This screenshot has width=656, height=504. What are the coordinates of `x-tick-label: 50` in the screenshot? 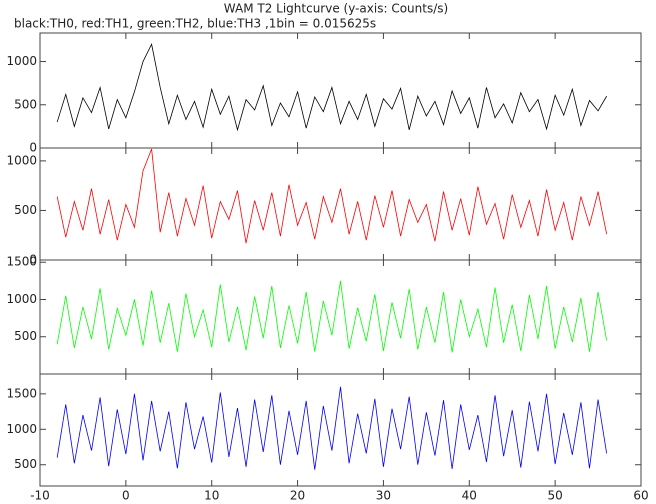 It's located at (555, 496).